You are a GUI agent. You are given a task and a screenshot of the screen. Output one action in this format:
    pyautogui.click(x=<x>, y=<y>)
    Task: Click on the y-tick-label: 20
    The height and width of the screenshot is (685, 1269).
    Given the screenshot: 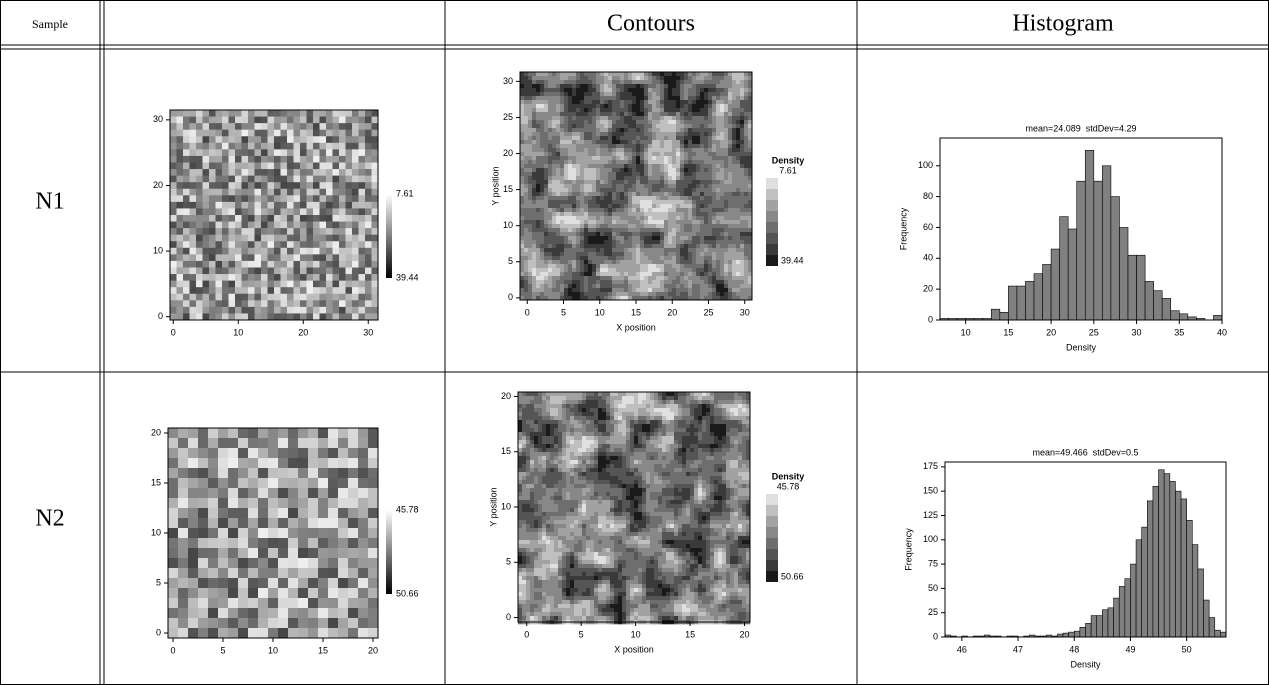 What is the action you would take?
    pyautogui.click(x=158, y=185)
    